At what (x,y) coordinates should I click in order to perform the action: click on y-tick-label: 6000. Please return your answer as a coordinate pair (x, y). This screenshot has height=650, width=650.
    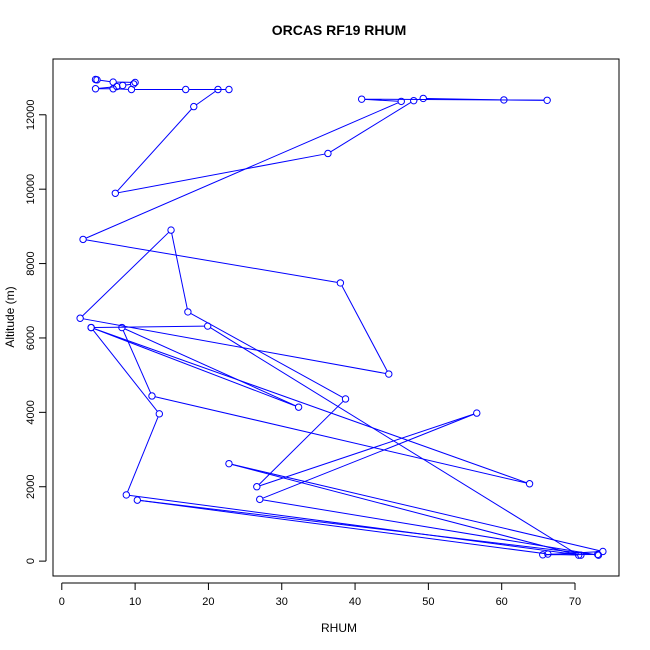
    Looking at the image, I should click on (31, 338).